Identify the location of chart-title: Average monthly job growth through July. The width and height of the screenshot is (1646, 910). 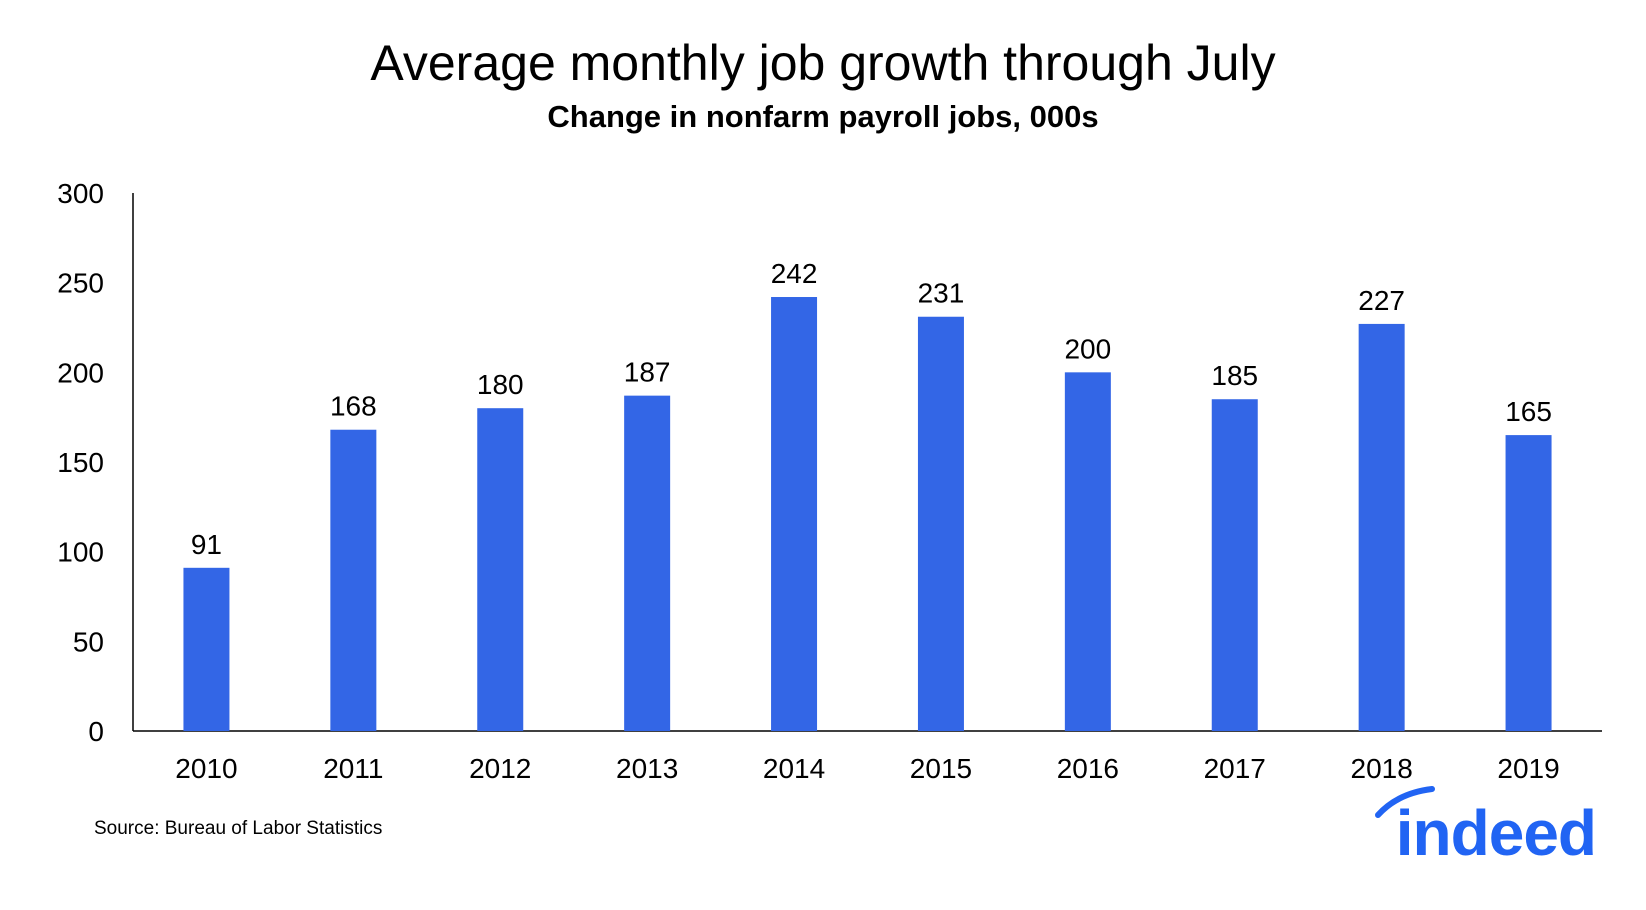
(822, 63).